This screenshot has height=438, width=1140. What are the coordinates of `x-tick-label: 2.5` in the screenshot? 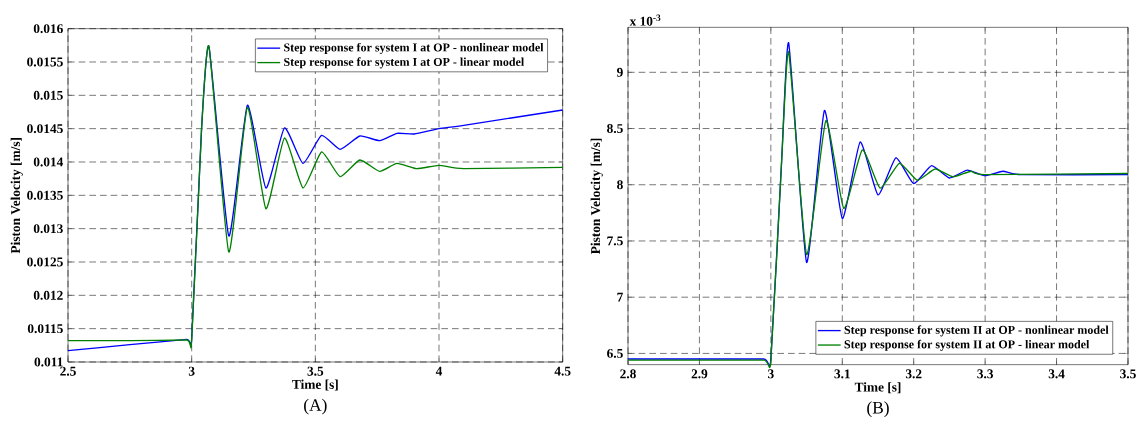 It's located at (68, 371).